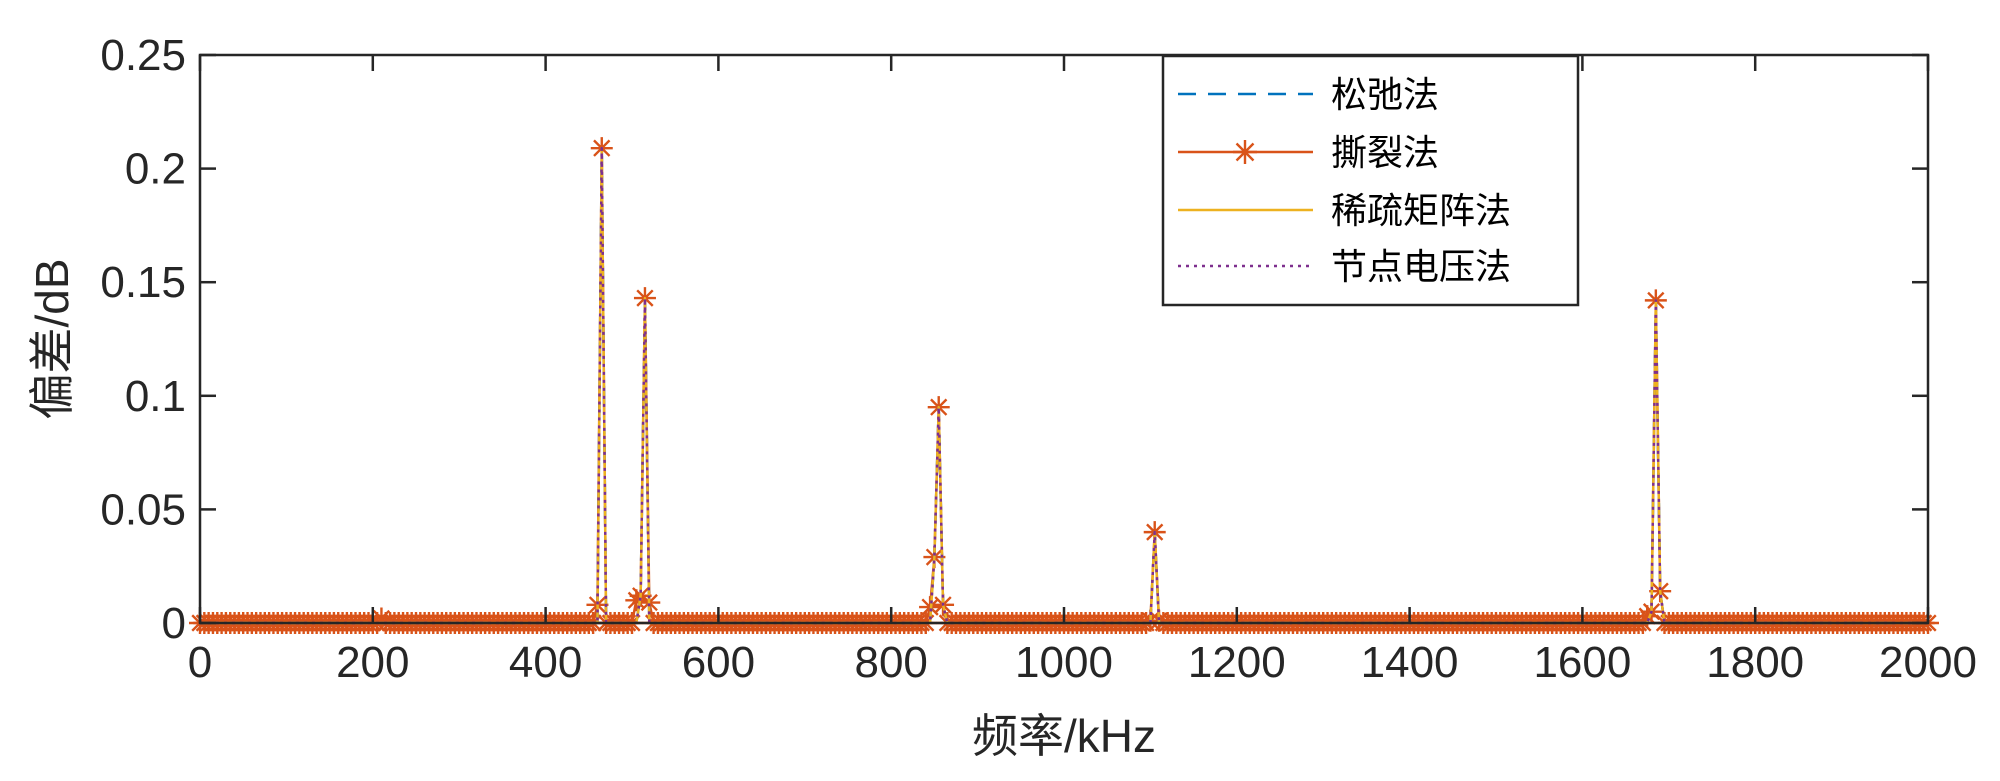  What do you see at coordinates (1582, 662) in the screenshot?
I see `x-tick-label: 1600` at bounding box center [1582, 662].